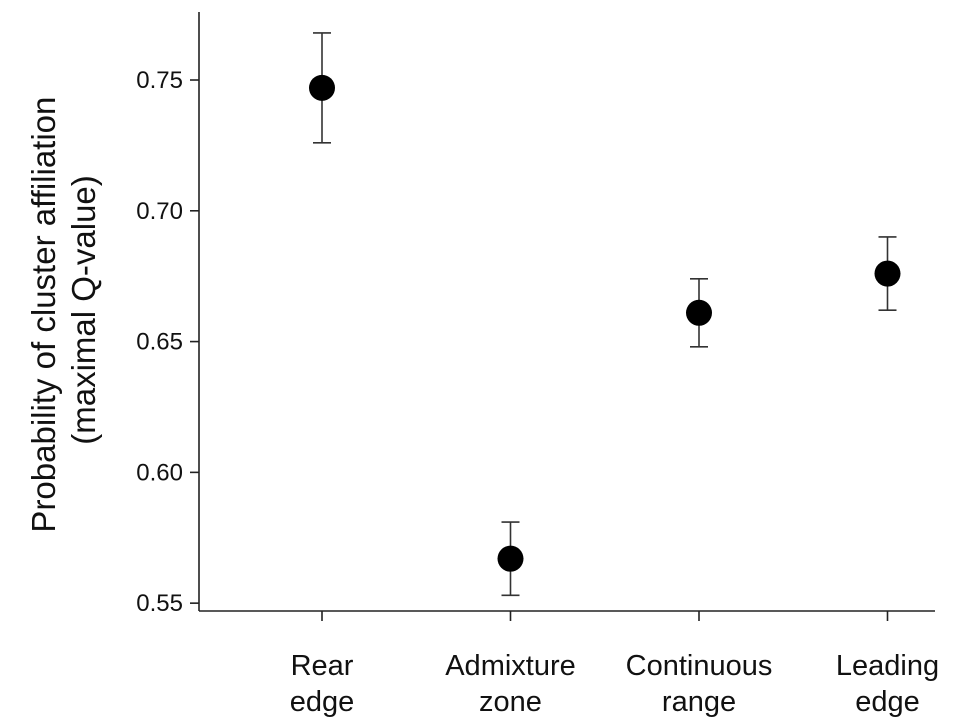 The width and height of the screenshot is (959, 723). I want to click on y-tick-label: 0.60, so click(159, 472).